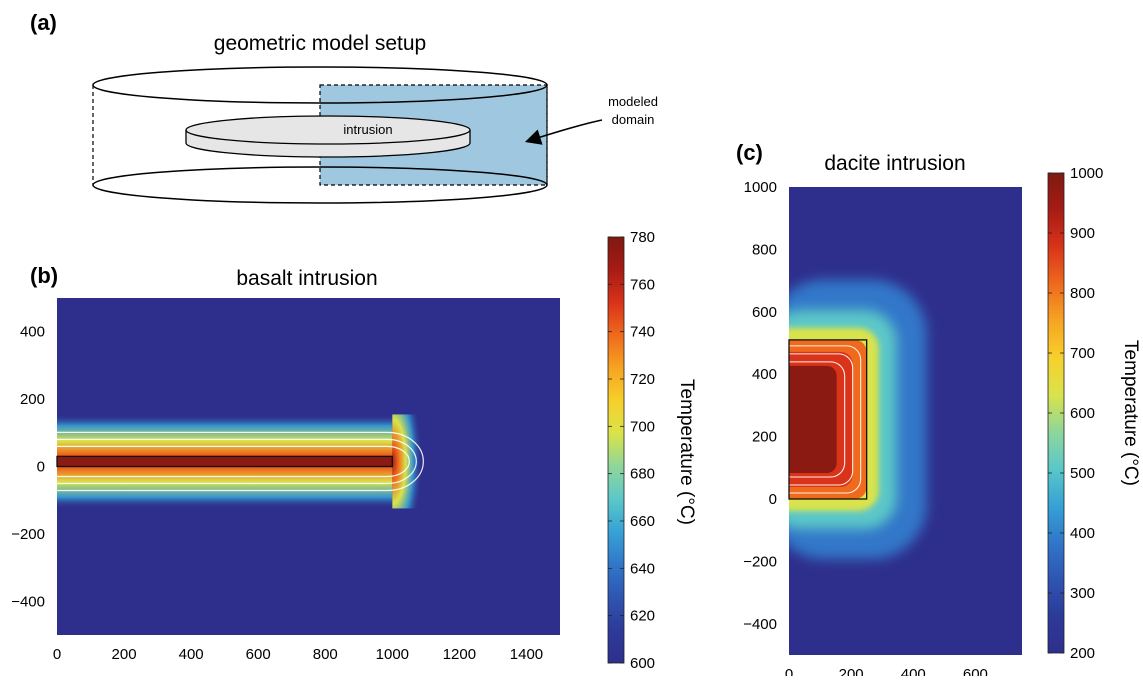 The width and height of the screenshot is (1143, 681). I want to click on y-tick-label: 600, so click(764, 312).